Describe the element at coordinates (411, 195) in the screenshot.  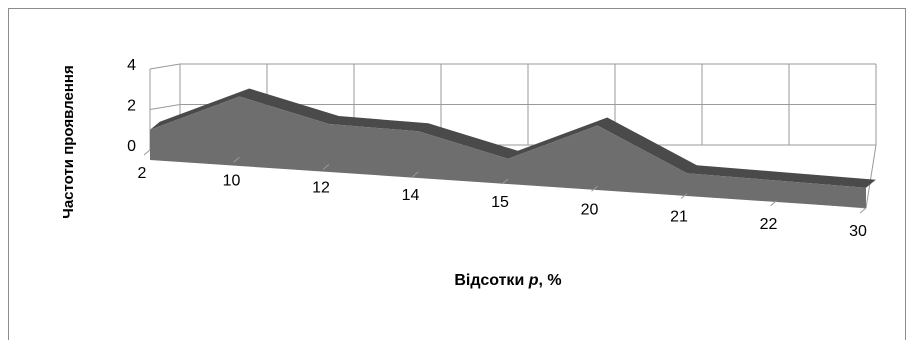
I see `x-tick-label: 14` at that location.